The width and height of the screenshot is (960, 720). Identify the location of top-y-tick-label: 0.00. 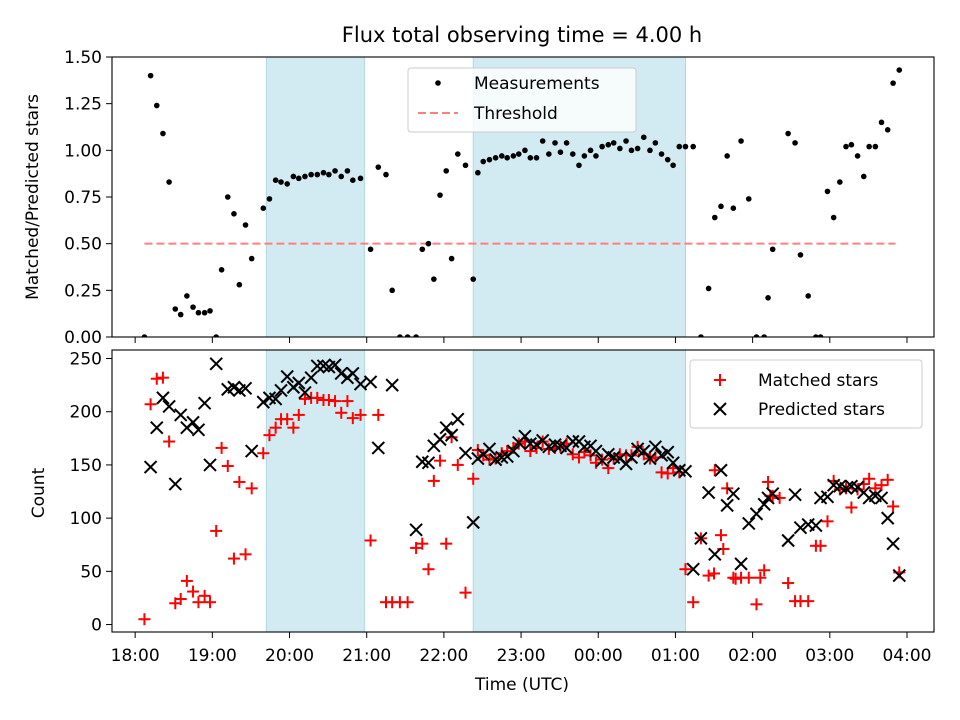
(83, 338).